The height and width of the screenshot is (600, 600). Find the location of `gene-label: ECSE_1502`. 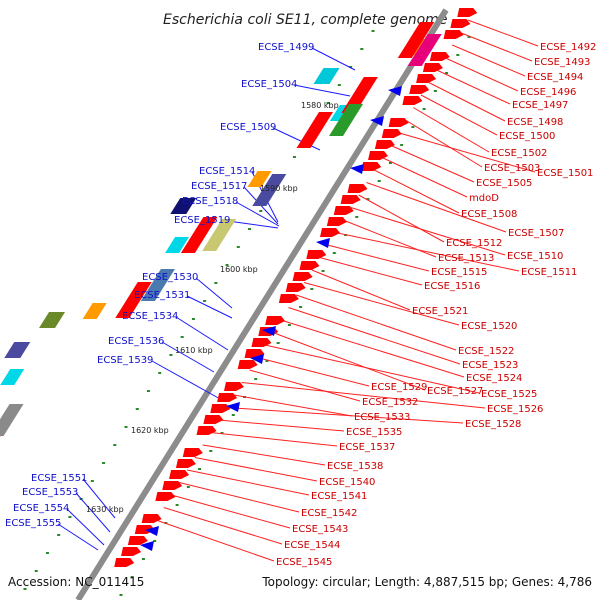

gene-label: ECSE_1502 is located at coordinates (519, 153).